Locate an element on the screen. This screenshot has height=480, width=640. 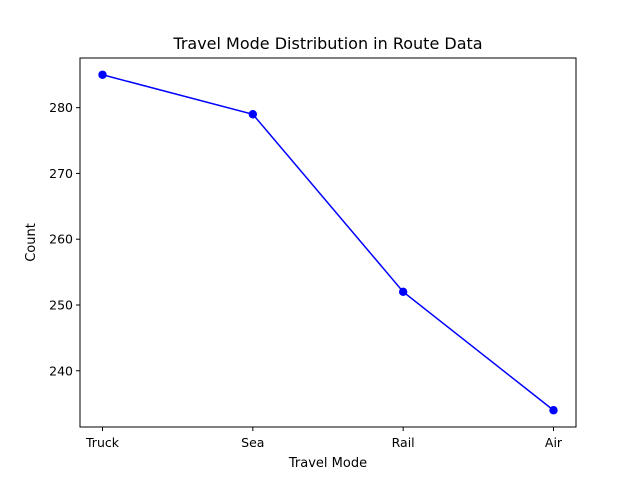
data-point-truck is located at coordinates (102, 74).